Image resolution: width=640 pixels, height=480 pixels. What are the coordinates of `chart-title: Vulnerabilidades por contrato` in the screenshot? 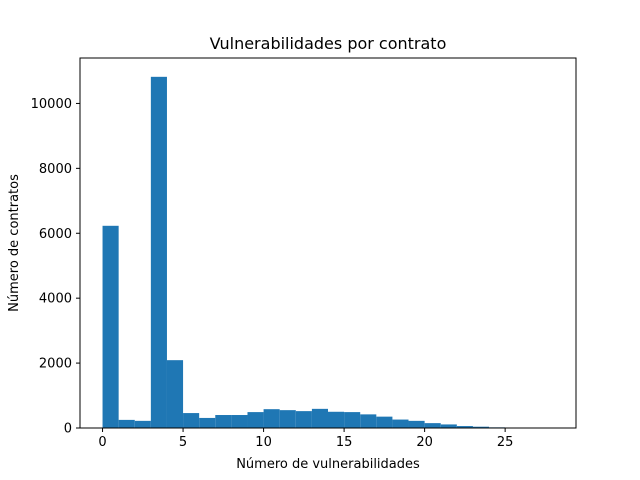 It's located at (328, 43).